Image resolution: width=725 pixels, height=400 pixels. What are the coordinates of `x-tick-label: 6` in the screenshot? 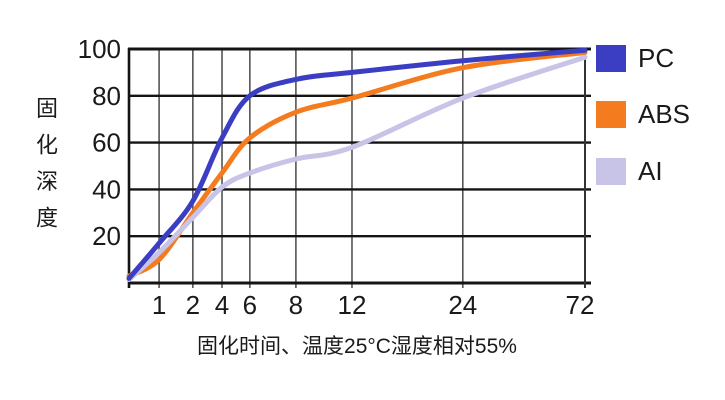 It's located at (250, 305).